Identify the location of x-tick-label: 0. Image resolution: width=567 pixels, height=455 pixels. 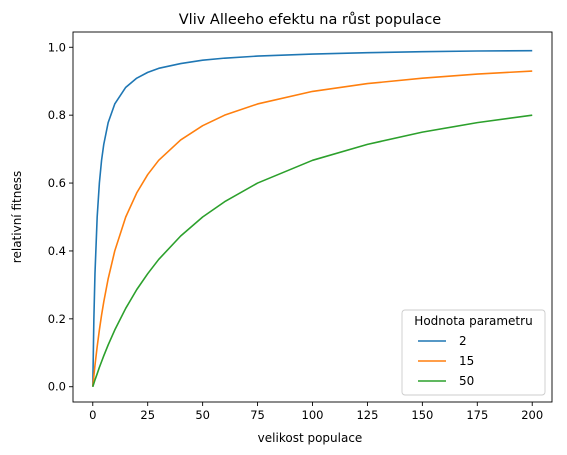
(92, 415).